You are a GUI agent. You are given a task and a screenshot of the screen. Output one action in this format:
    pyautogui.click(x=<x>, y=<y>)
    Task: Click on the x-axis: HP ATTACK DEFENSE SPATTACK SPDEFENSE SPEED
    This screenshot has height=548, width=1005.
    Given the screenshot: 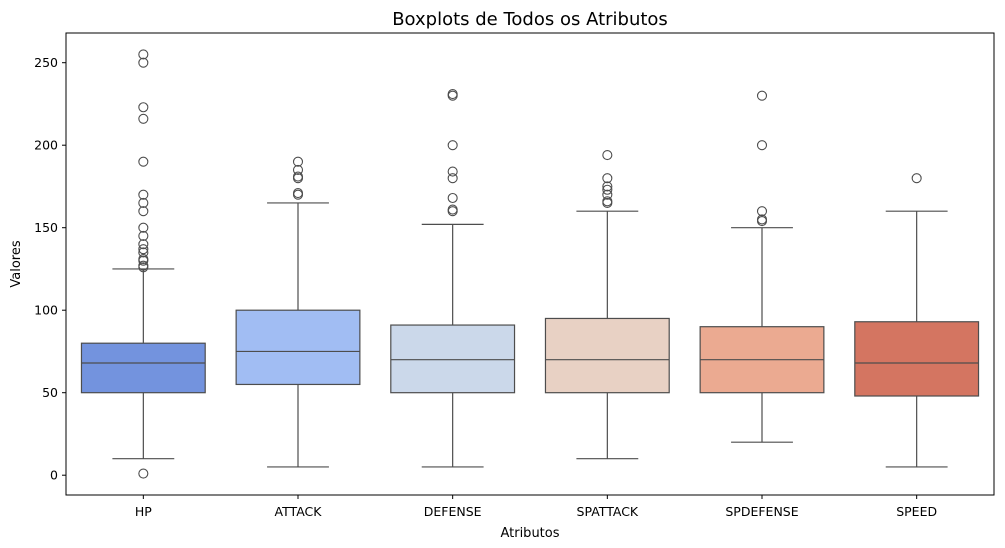 What is the action you would take?
    pyautogui.click(x=536, y=507)
    